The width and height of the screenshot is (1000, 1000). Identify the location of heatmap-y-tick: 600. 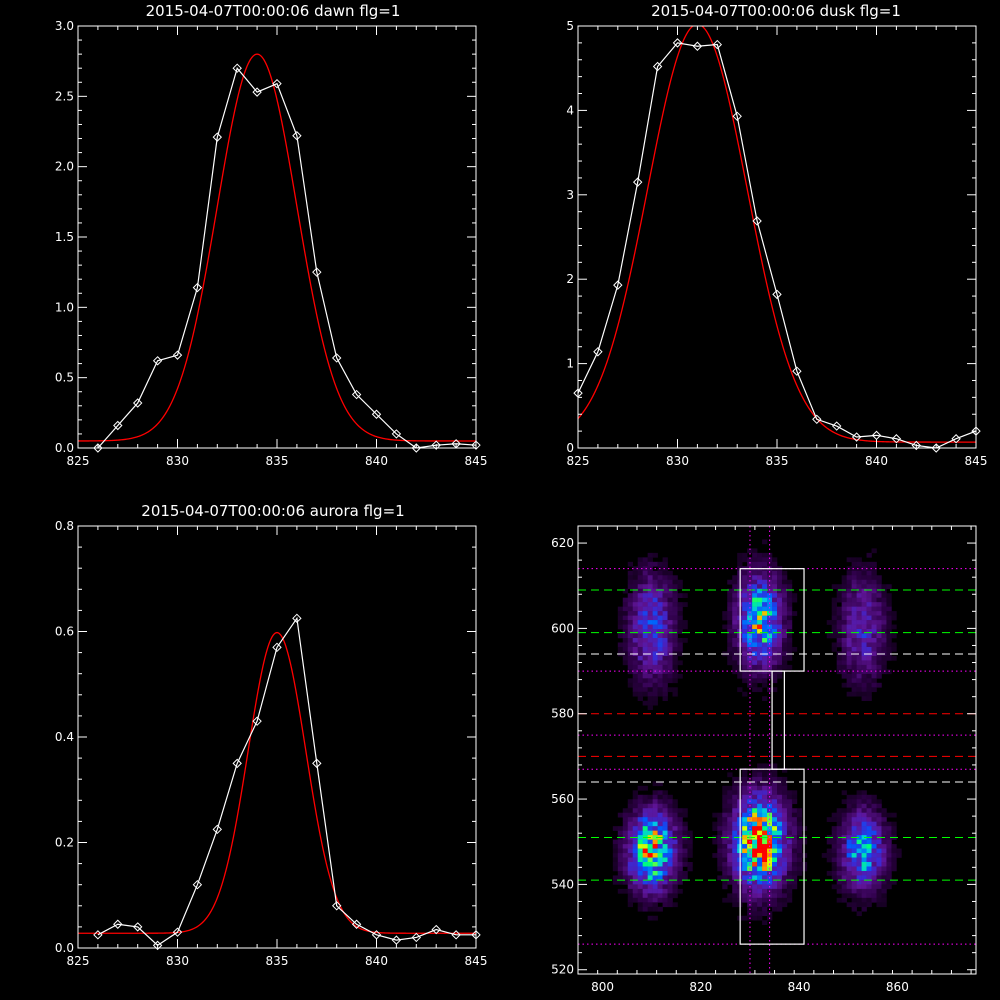
(562, 628).